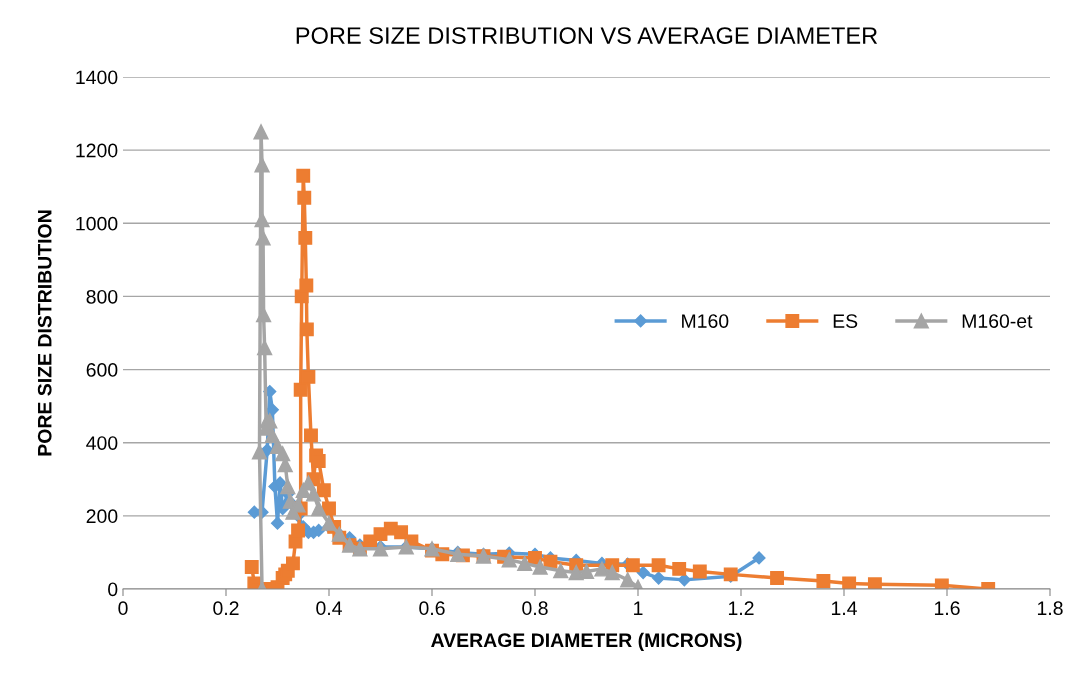 Image resolution: width=1077 pixels, height=682 pixels. Describe the element at coordinates (845, 321) in the screenshot. I see `legend-label: ES` at that location.